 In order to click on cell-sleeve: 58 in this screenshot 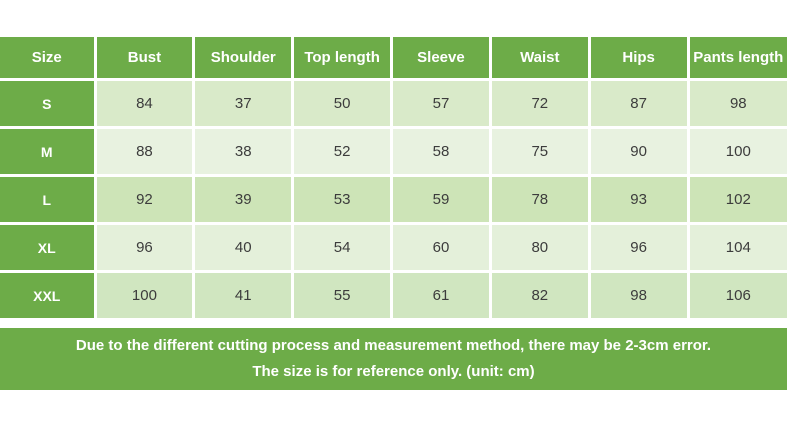, I will do `click(441, 151)`.